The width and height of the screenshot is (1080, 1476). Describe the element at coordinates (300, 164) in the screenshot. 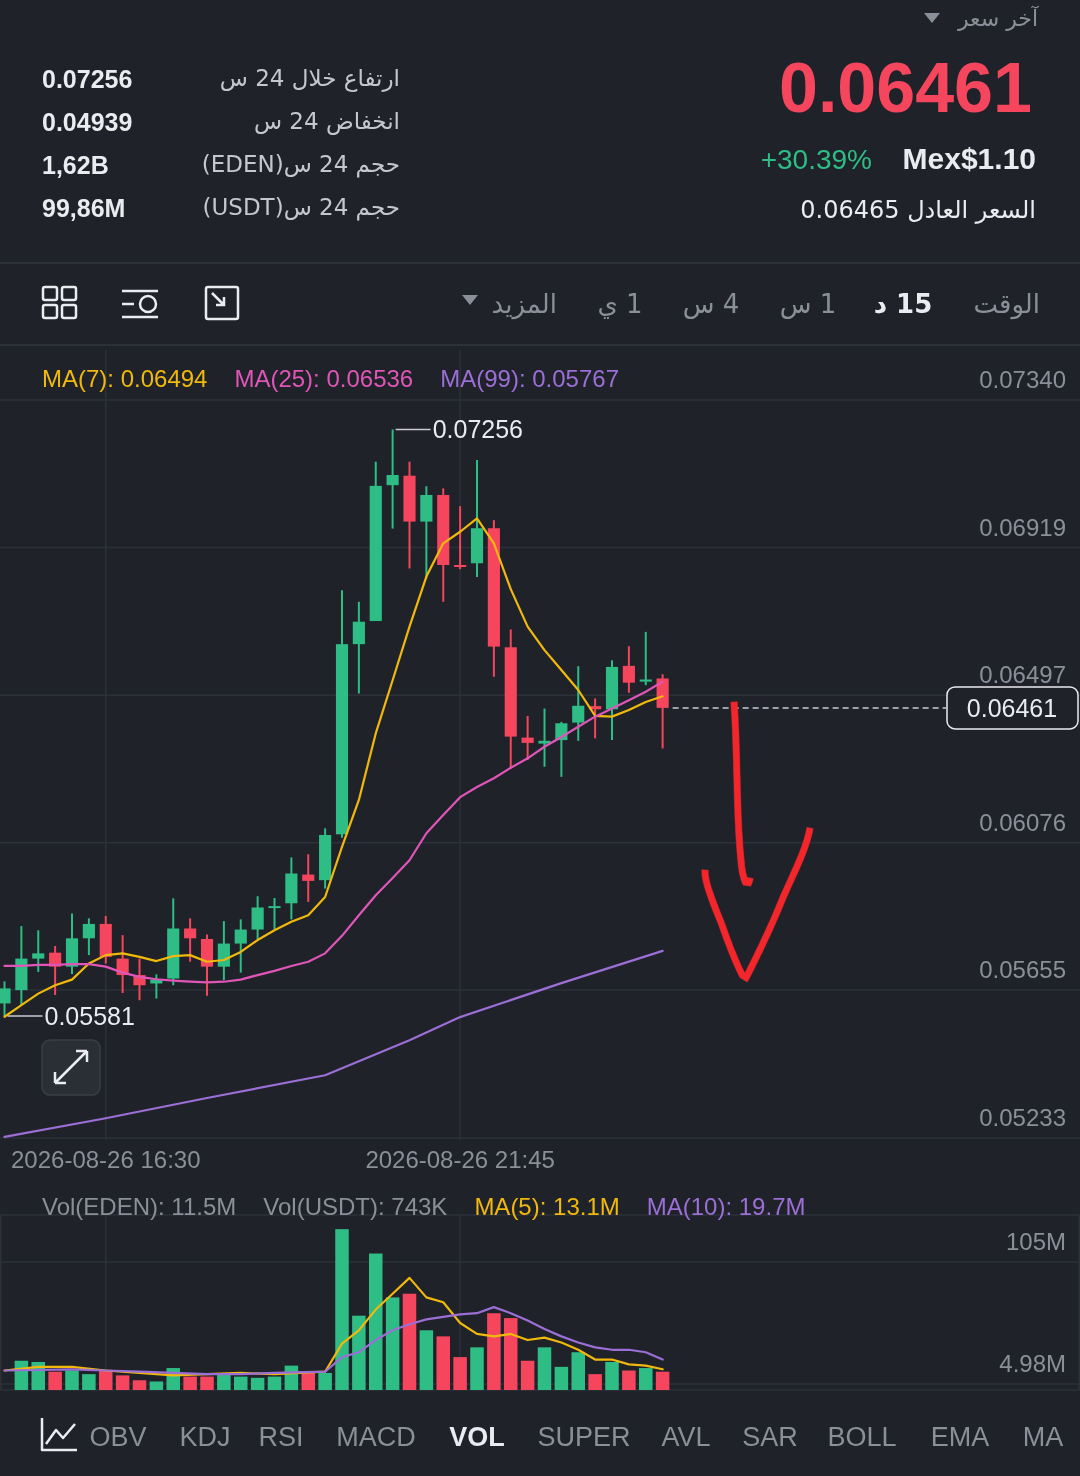

I see `text: حجم 24 س(EDEN)` at that location.